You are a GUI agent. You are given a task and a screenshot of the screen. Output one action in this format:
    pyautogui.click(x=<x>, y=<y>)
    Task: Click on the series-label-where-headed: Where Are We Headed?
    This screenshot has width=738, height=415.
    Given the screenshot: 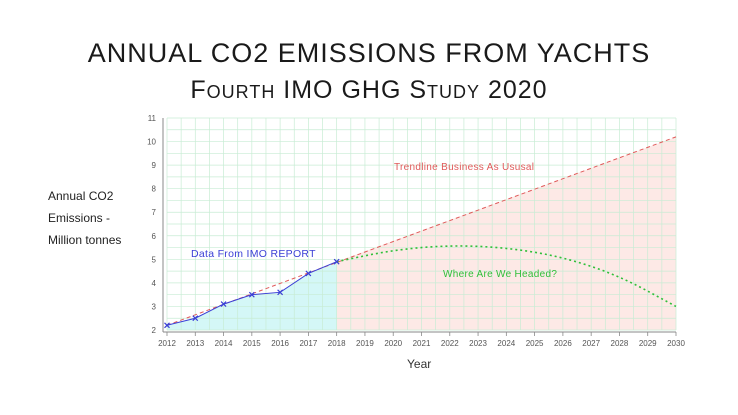 What is the action you would take?
    pyautogui.click(x=500, y=274)
    